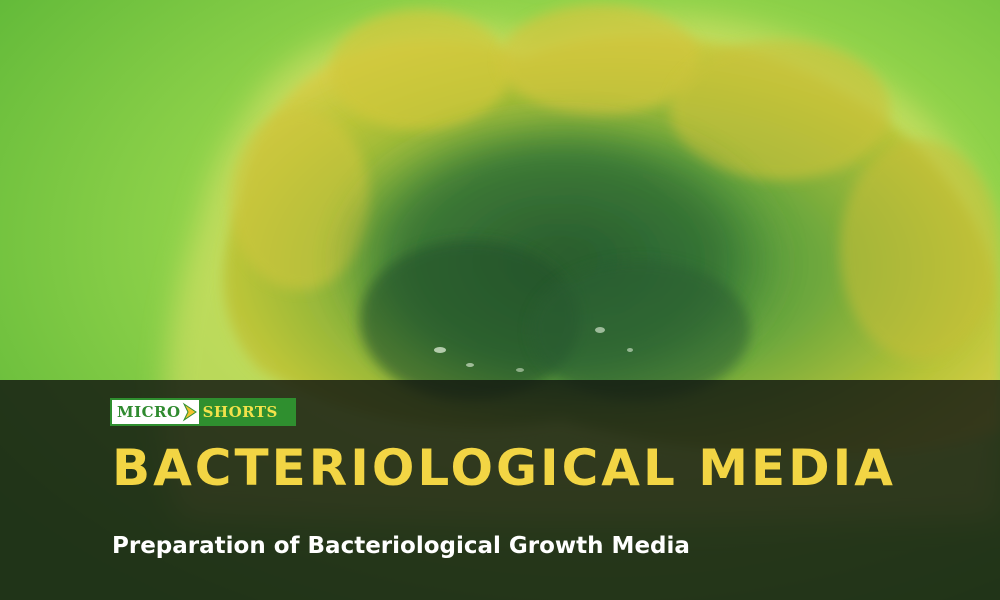 This screenshot has height=600, width=1000. What do you see at coordinates (190, 412) in the screenshot?
I see `arrow-right-icon` at bounding box center [190, 412].